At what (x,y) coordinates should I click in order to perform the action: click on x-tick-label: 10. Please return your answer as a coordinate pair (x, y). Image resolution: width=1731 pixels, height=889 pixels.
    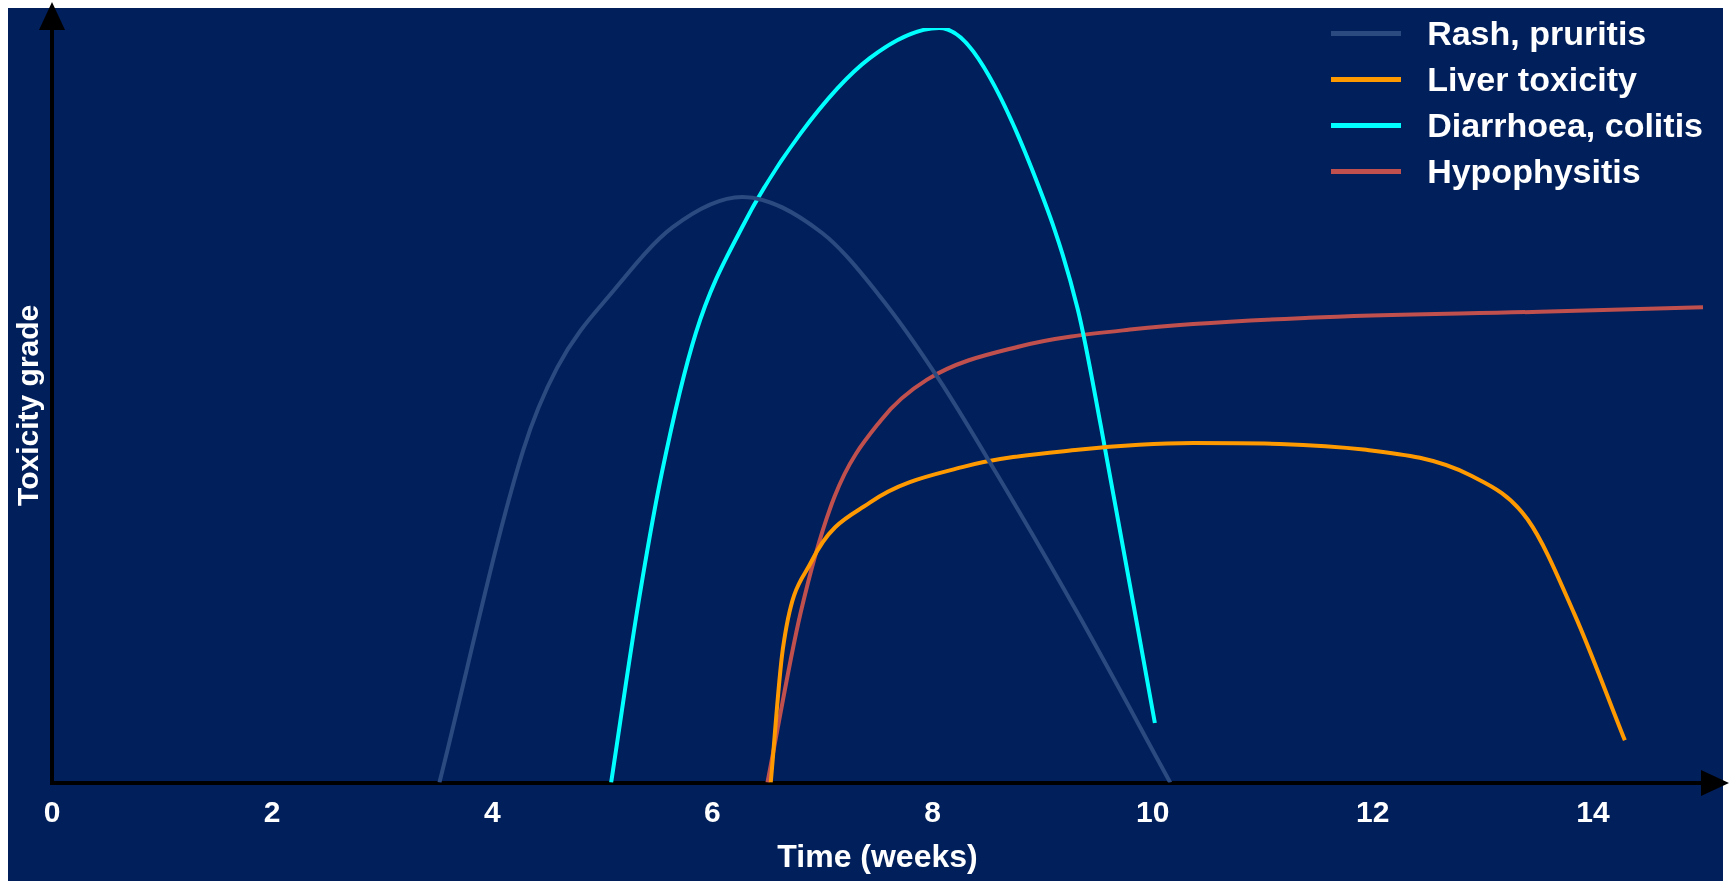
    Looking at the image, I should click on (1152, 811).